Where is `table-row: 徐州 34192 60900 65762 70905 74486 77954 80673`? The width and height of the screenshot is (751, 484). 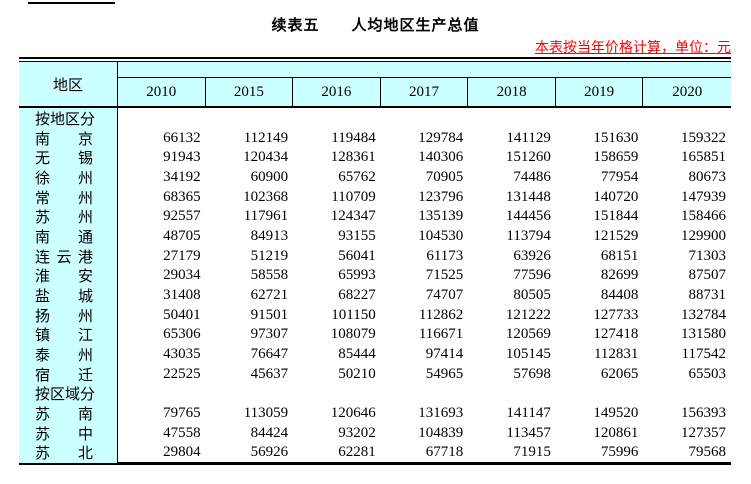 table-row: 徐州 34192 60900 65762 70905 74486 77954 80673 is located at coordinates (375, 177).